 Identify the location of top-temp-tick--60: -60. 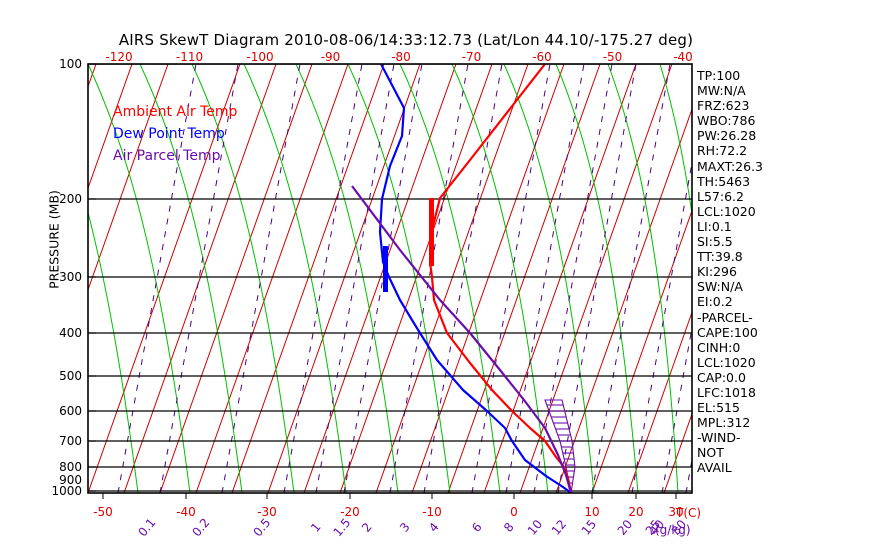
(542, 57).